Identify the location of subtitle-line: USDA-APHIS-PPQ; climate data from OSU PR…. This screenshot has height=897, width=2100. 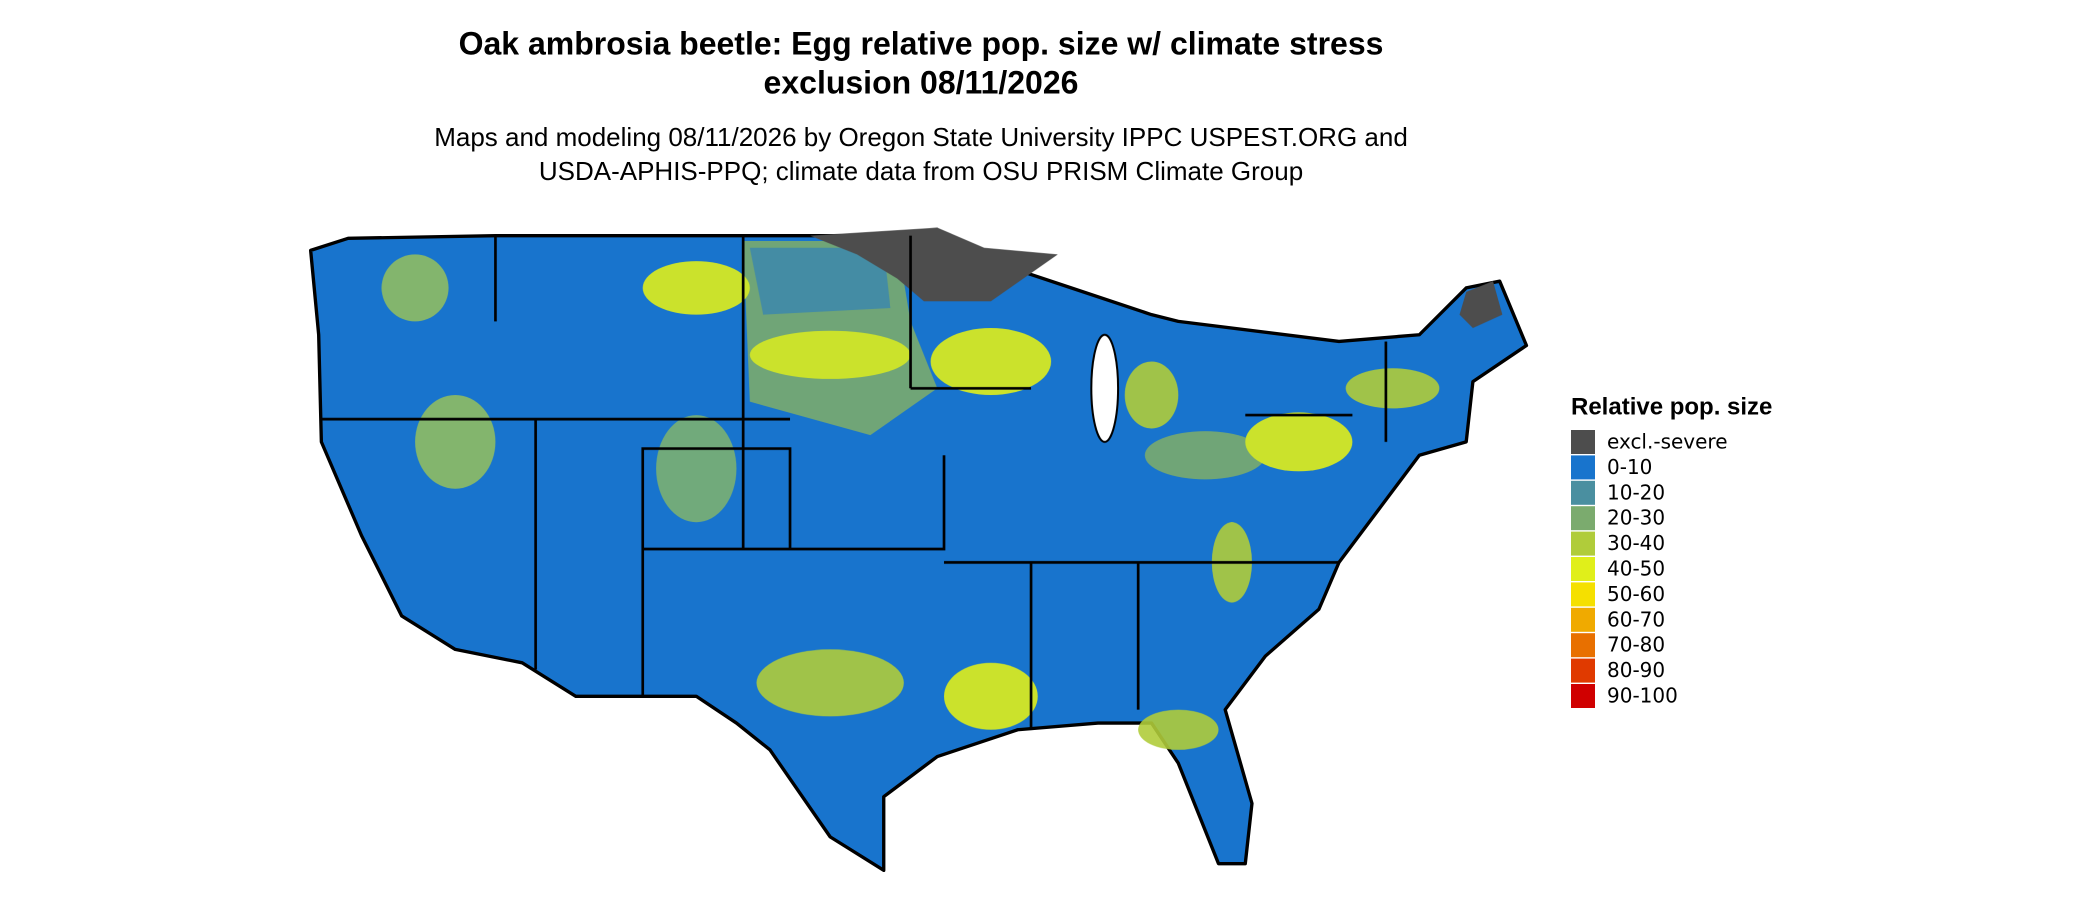
(921, 171).